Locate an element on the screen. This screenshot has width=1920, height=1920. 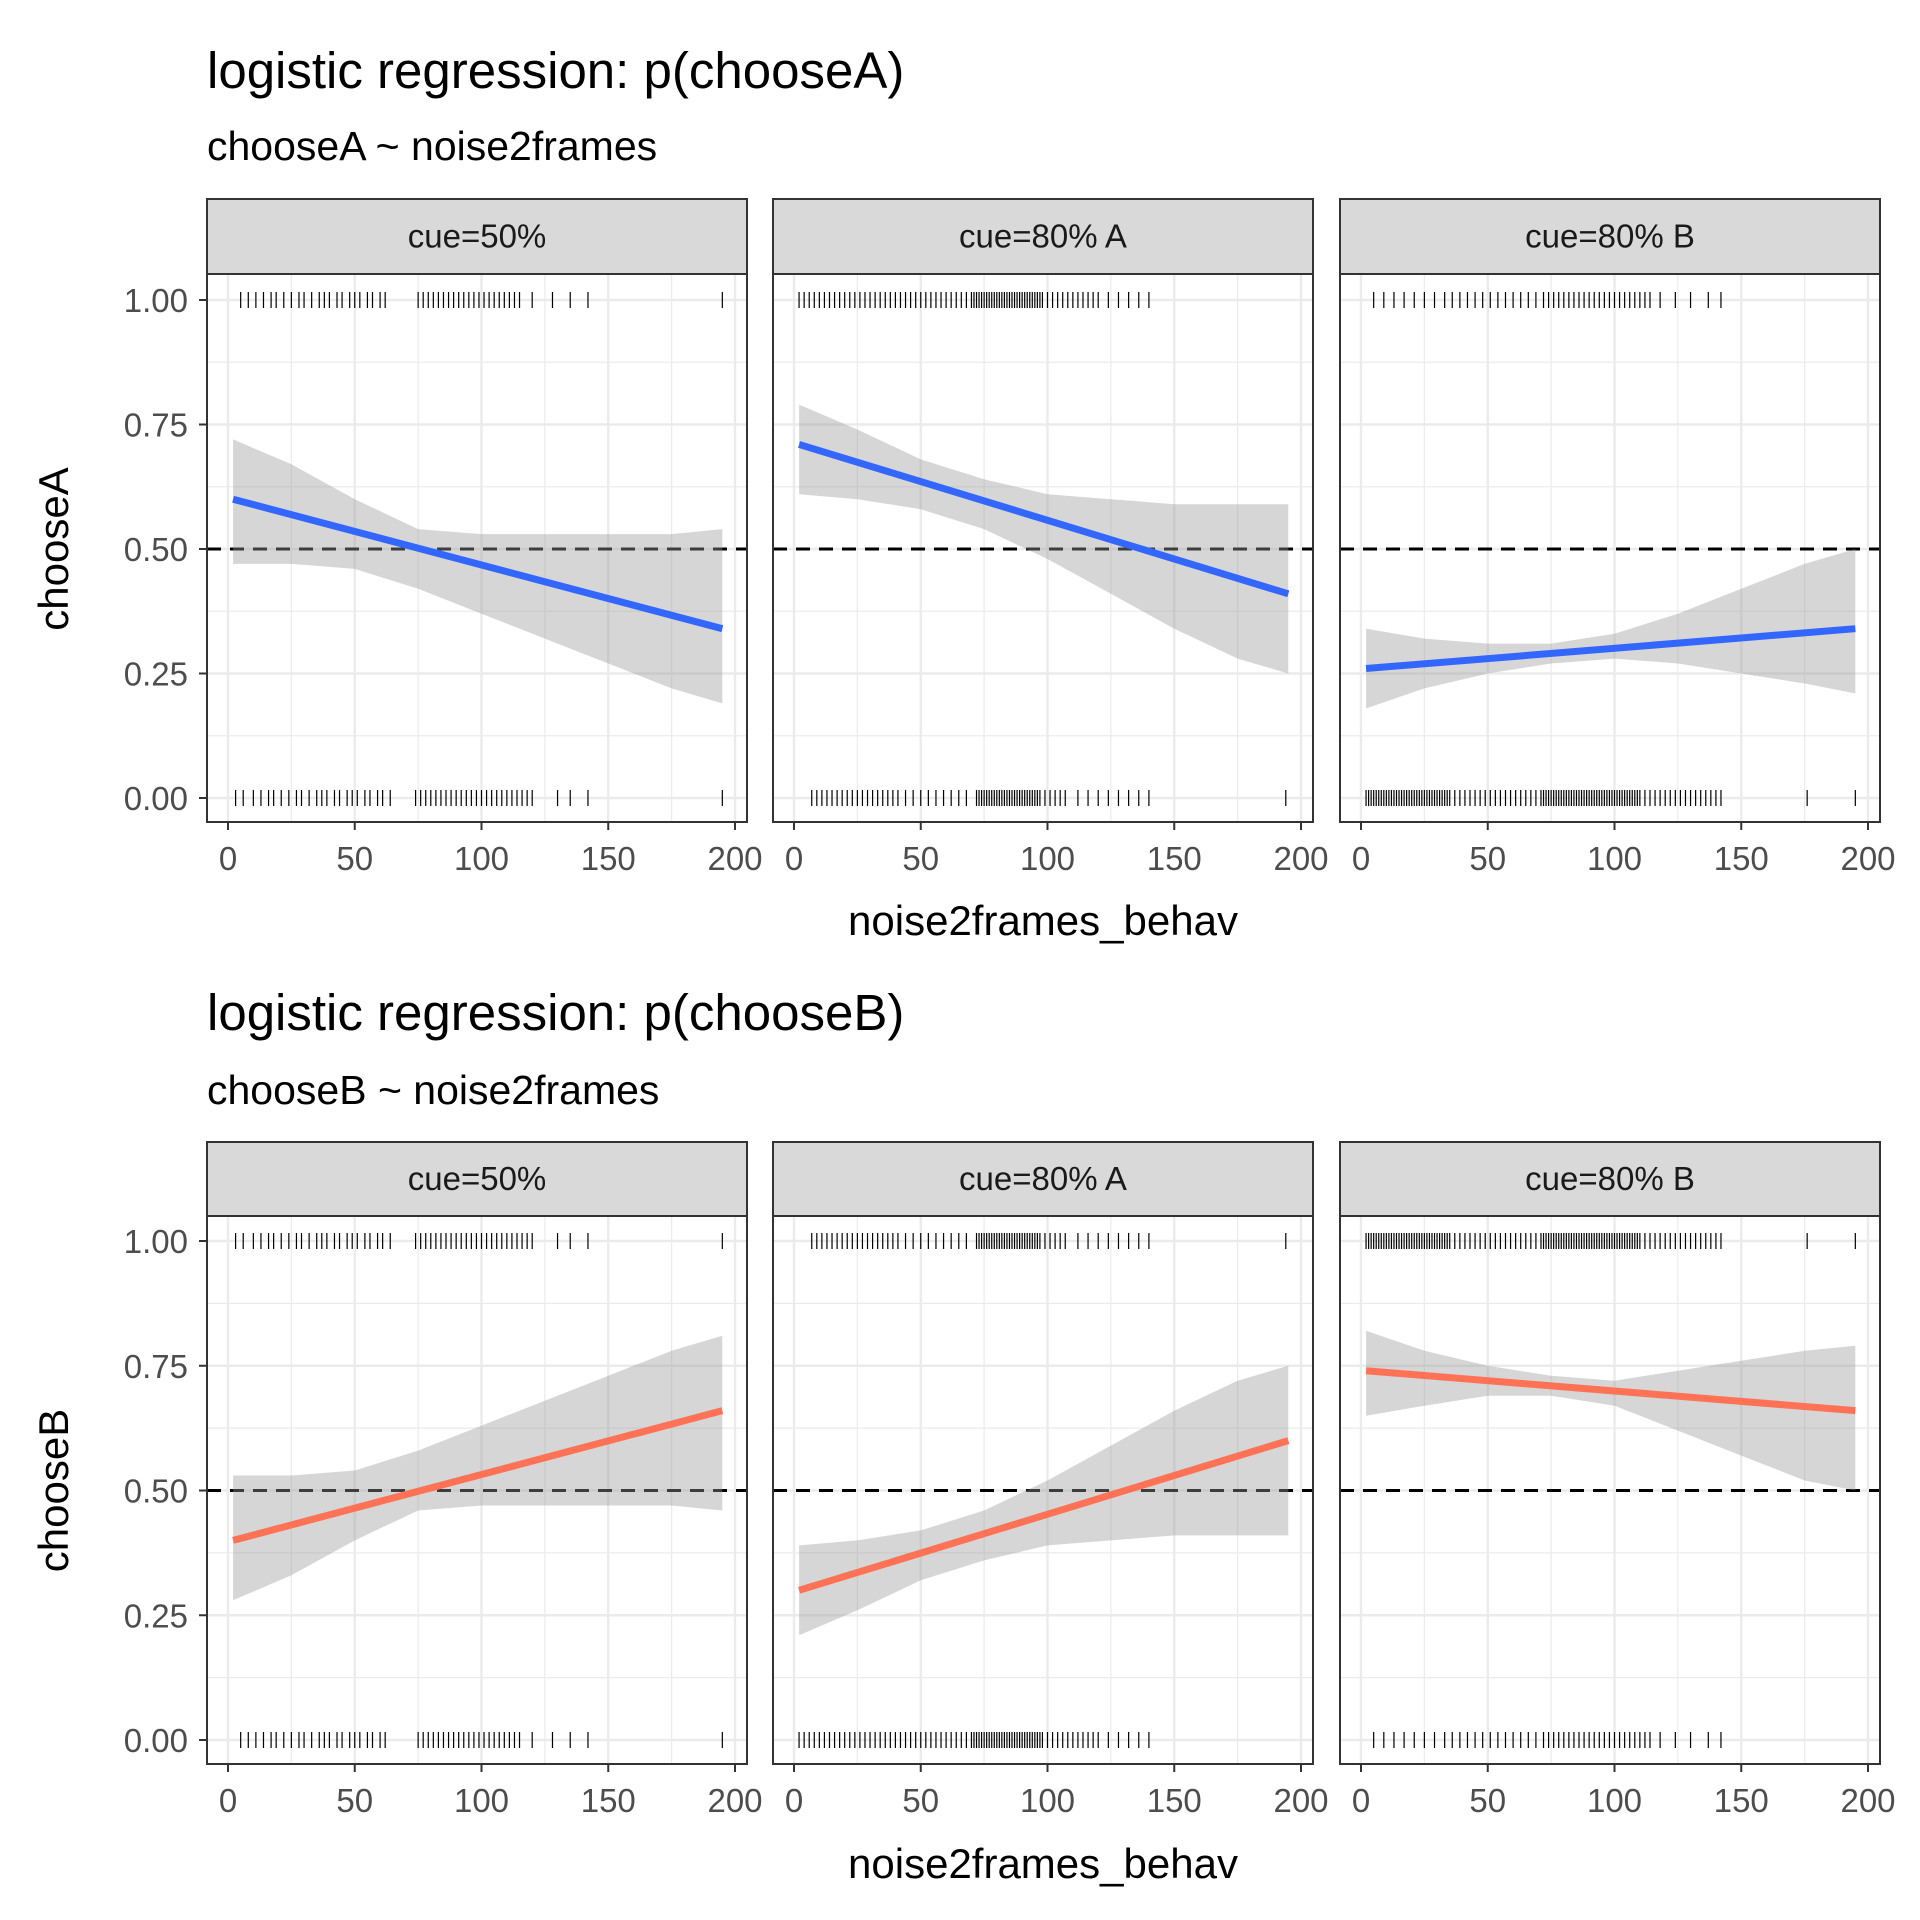
y-axis-title: chooseA is located at coordinates (53, 548).